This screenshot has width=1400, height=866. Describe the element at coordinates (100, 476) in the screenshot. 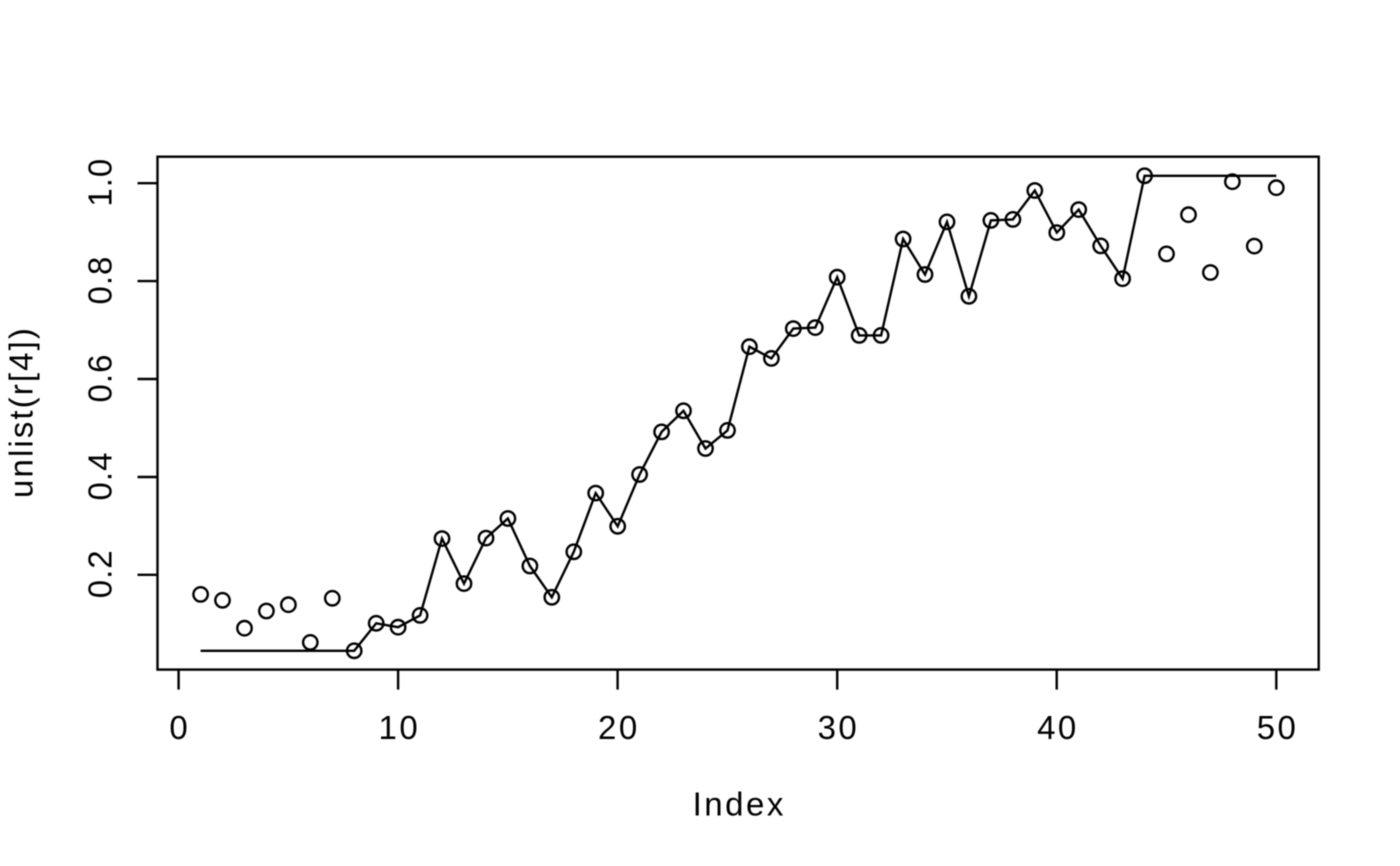

I see `svg-text: 0.4` at that location.